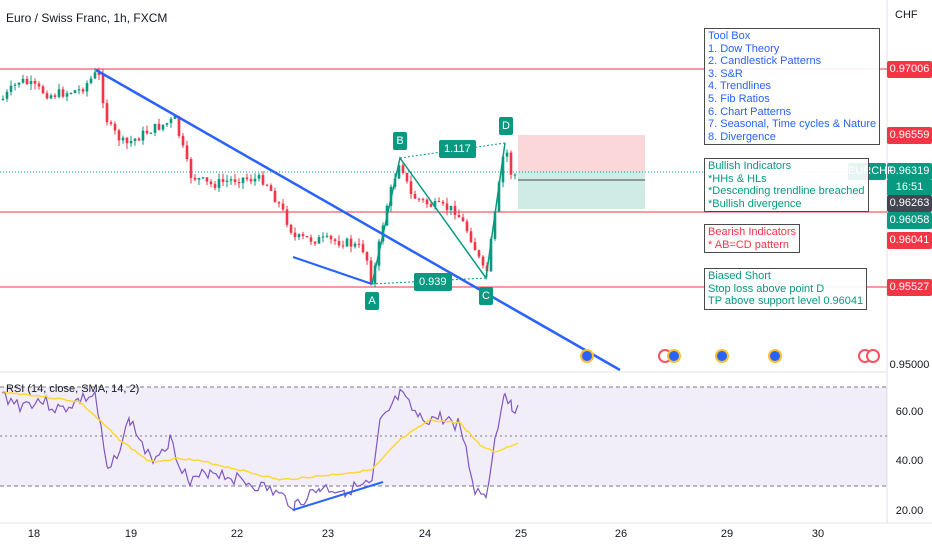 The width and height of the screenshot is (932, 550). What do you see at coordinates (909, 240) in the screenshot?
I see `price-tag-096041: 0.96041` at bounding box center [909, 240].